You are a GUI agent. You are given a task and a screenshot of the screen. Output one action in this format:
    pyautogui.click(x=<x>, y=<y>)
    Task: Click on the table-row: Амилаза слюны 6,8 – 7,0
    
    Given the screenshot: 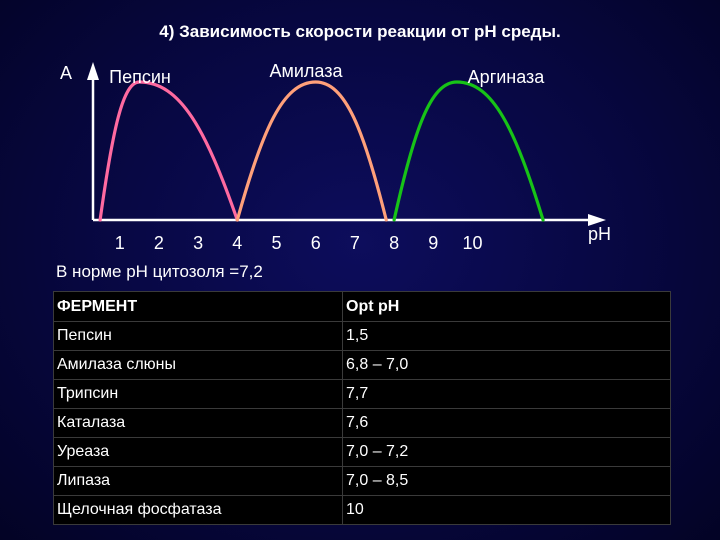 What is the action you would take?
    pyautogui.click(x=362, y=365)
    